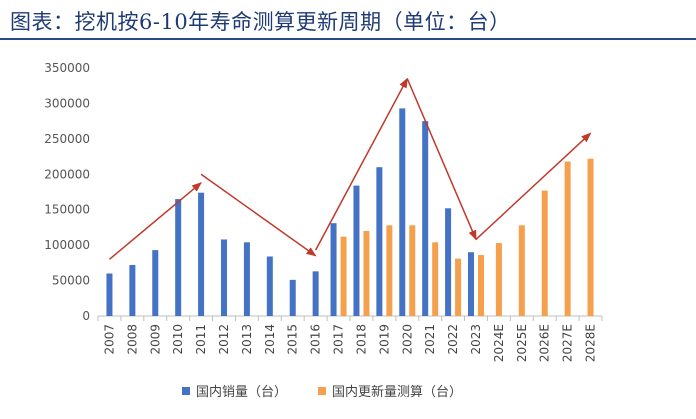  What do you see at coordinates (499, 343) in the screenshot?
I see `x-tick-label: 2024E` at bounding box center [499, 343].